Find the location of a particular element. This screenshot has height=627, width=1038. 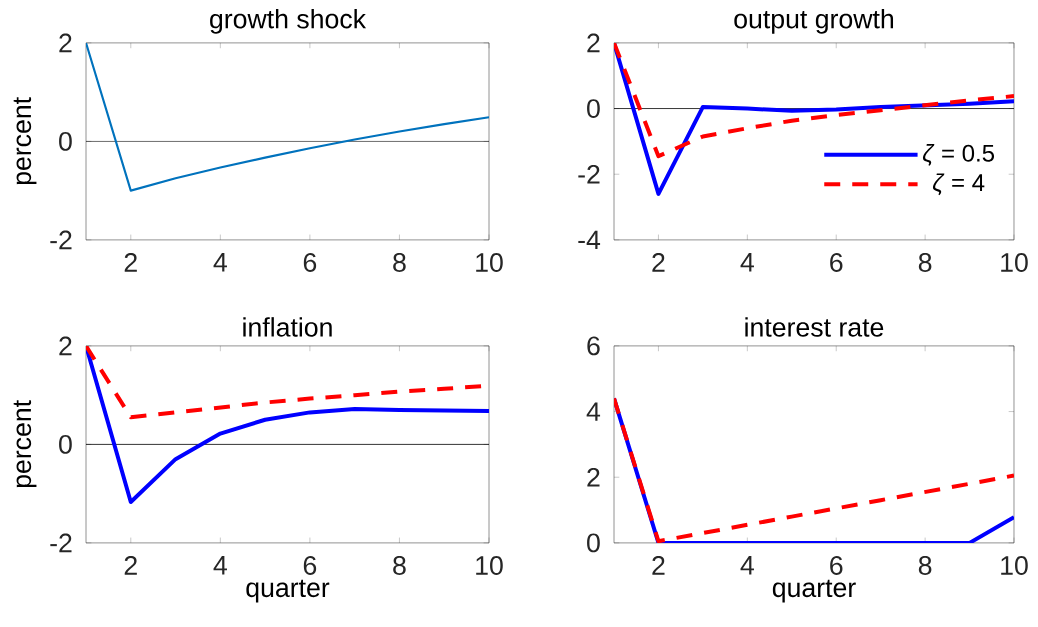

y-tick-label: -4 is located at coordinates (589, 240).